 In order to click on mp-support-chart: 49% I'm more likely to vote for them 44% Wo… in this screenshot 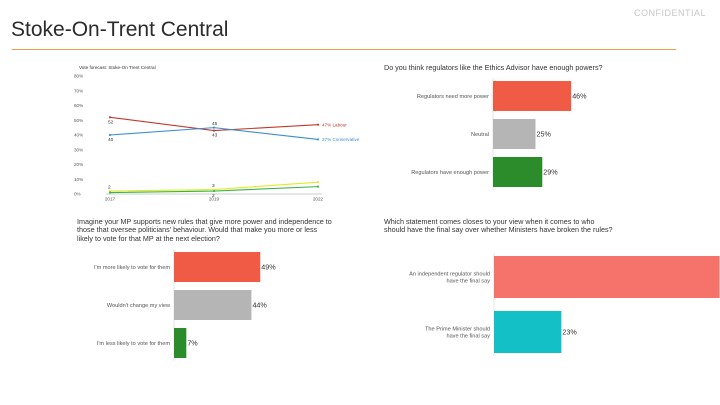, I will do `click(185, 305)`.